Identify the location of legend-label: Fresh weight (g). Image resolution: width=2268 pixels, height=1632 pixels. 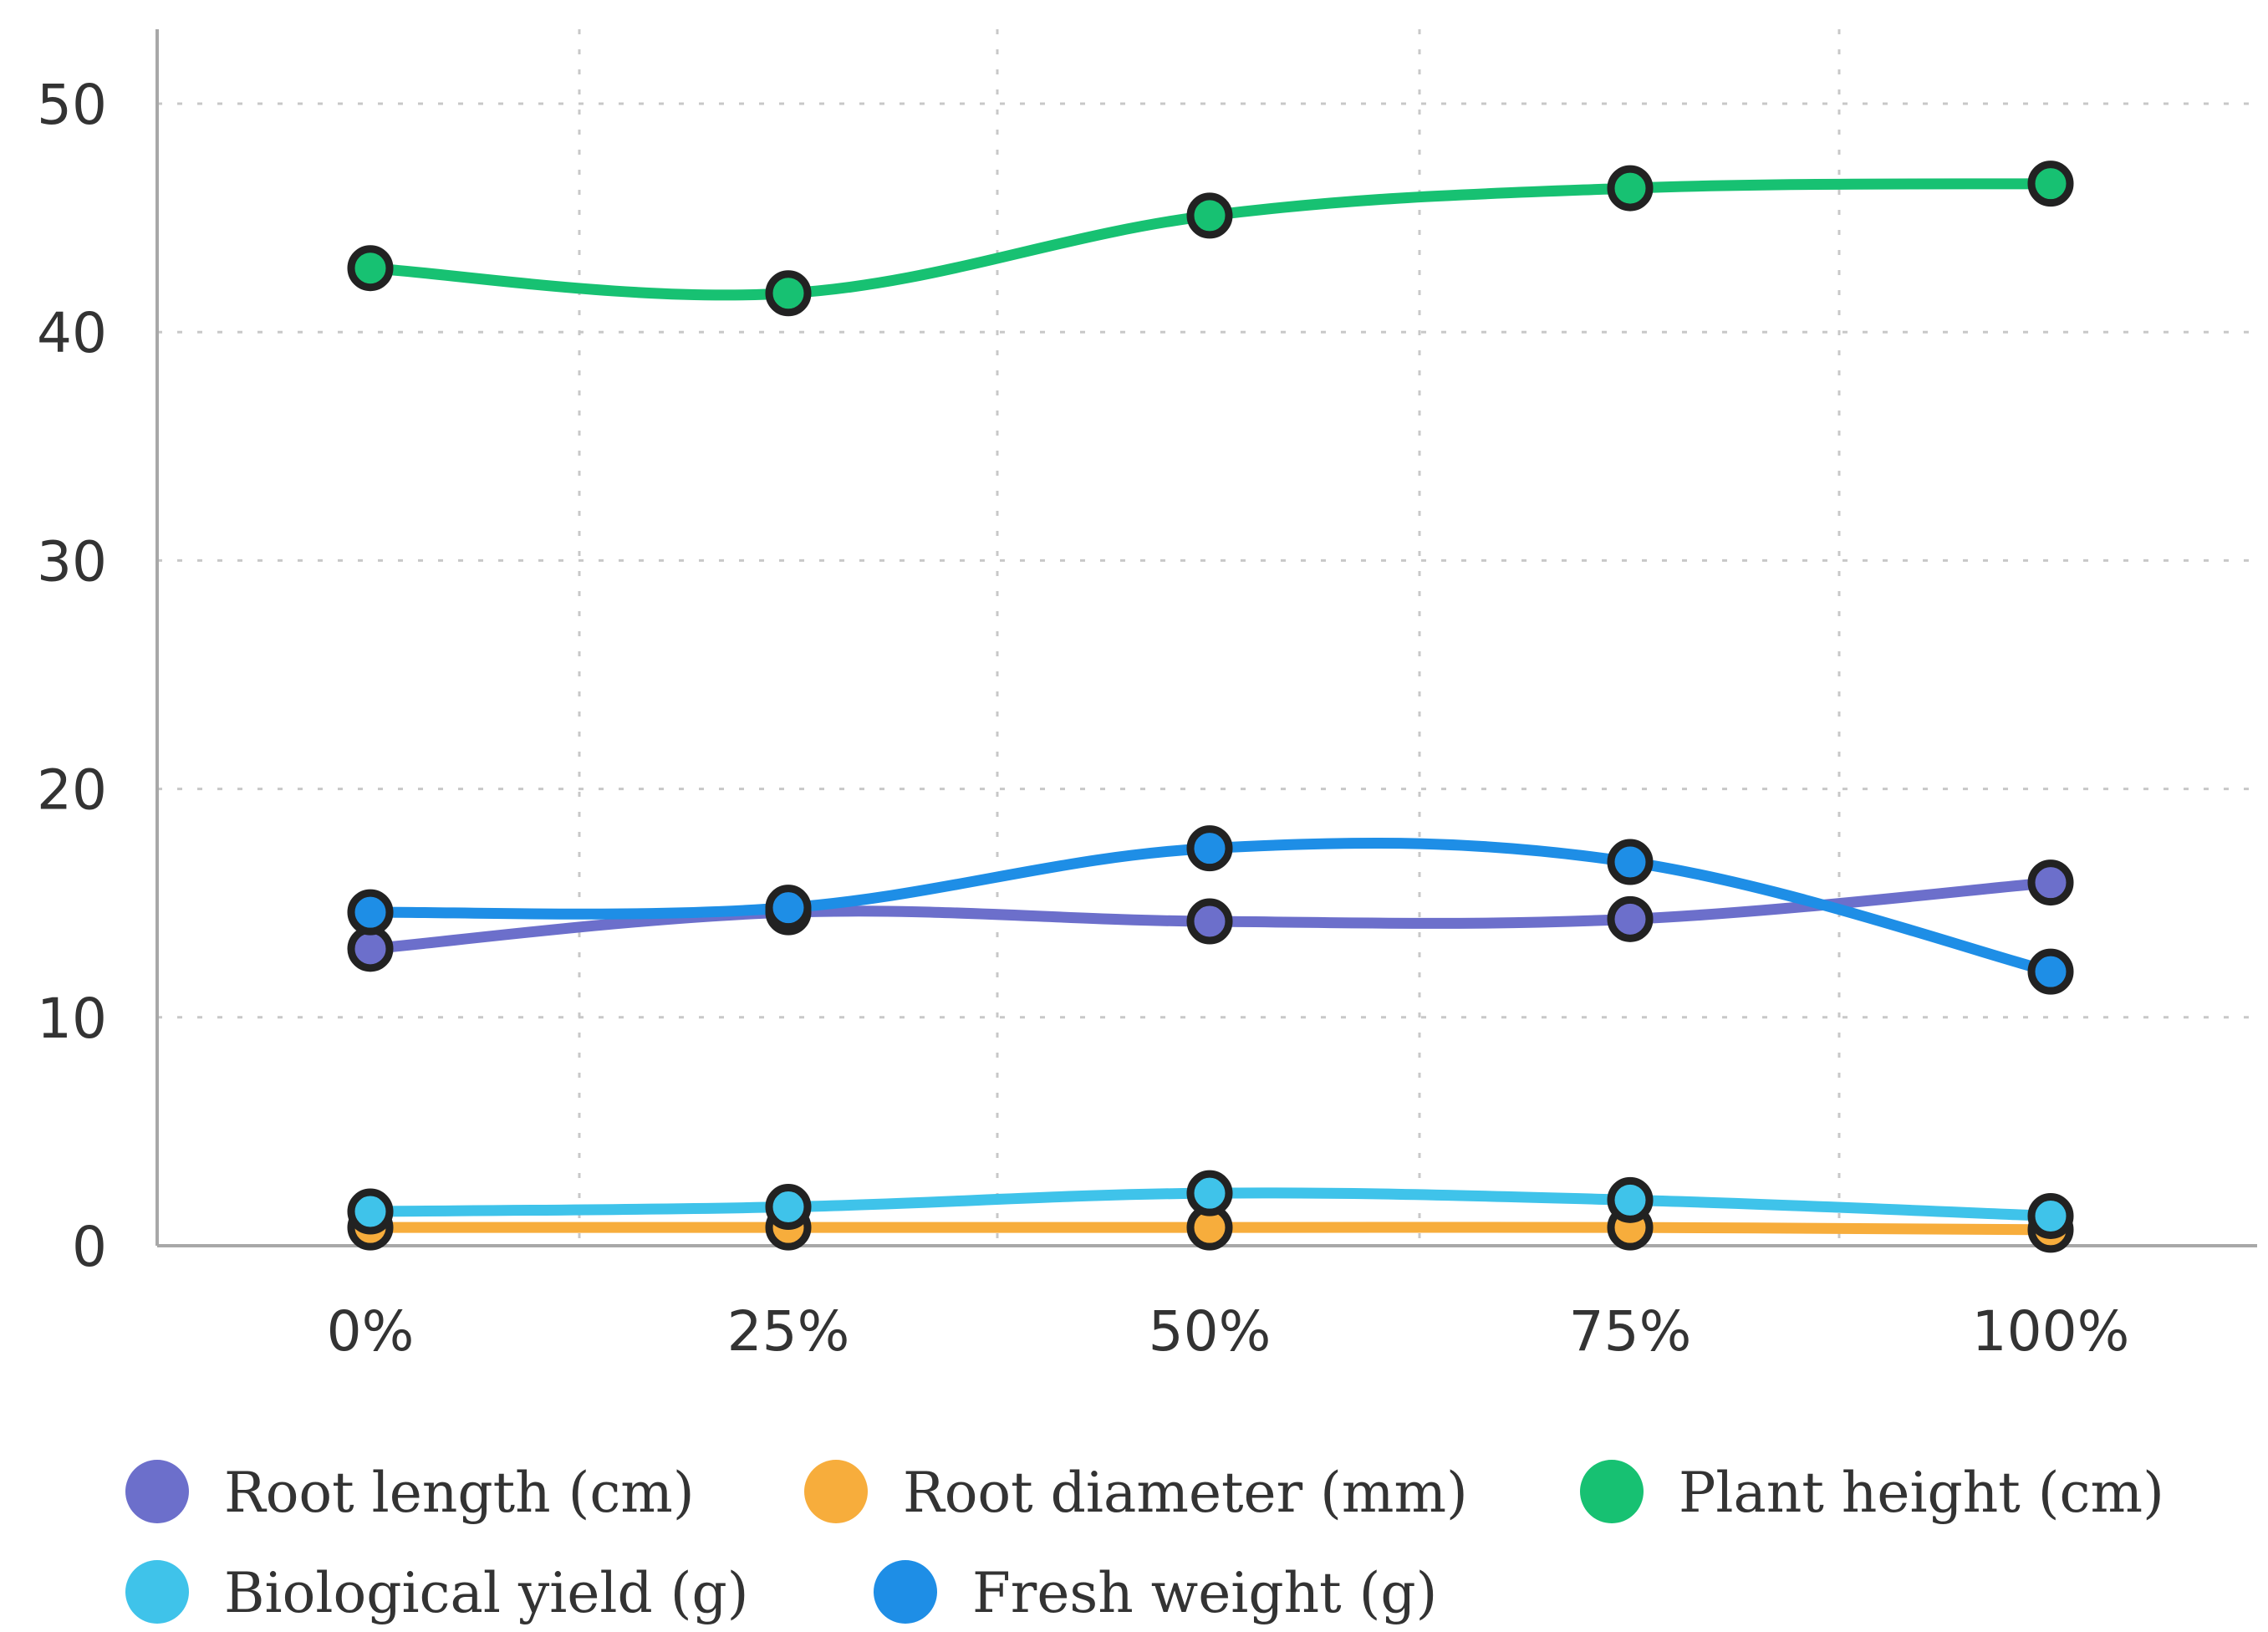
(1204, 1593).